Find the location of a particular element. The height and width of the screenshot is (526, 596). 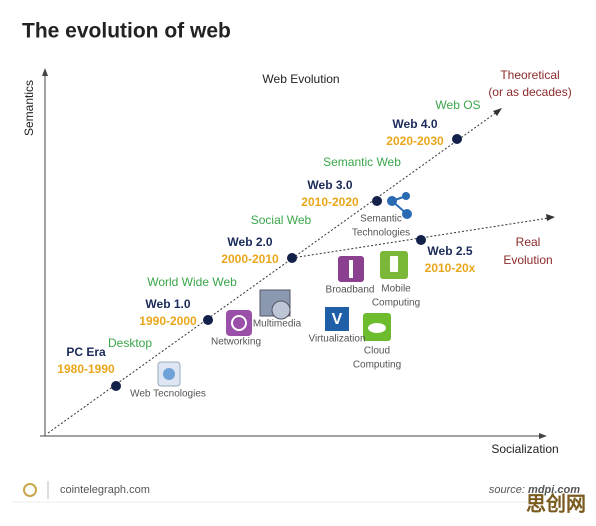

technology-label: Virtualization is located at coordinates (336, 339).